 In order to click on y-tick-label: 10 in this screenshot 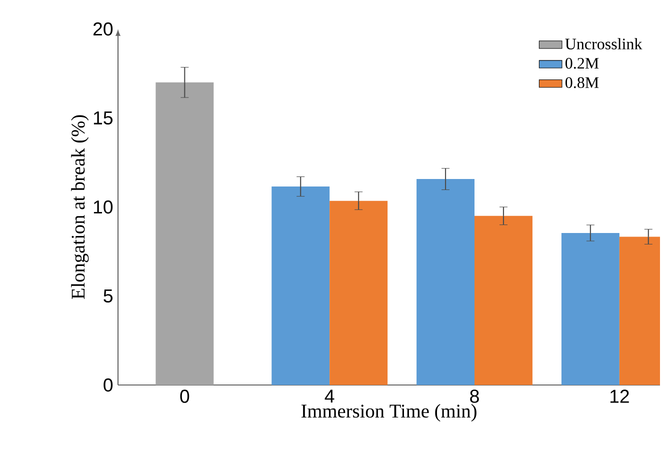, I will do `click(103, 207)`.